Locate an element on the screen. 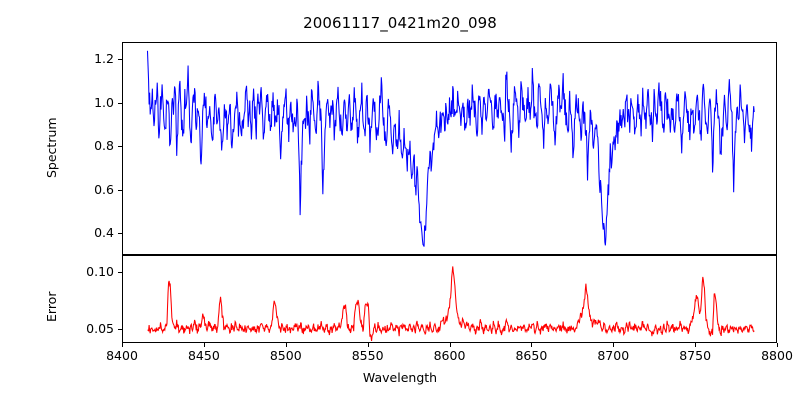 The height and width of the screenshot is (400, 800). y-tick-mark-spectrum-1.0 is located at coordinates (120, 103).